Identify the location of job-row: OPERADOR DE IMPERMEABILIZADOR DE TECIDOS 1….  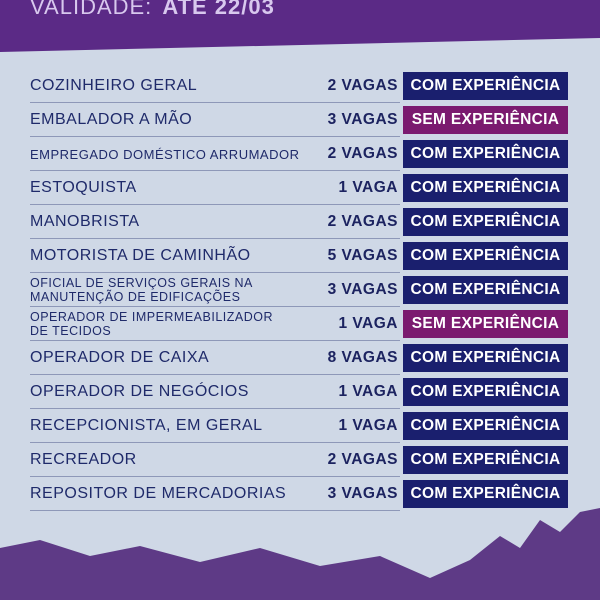
(300, 324).